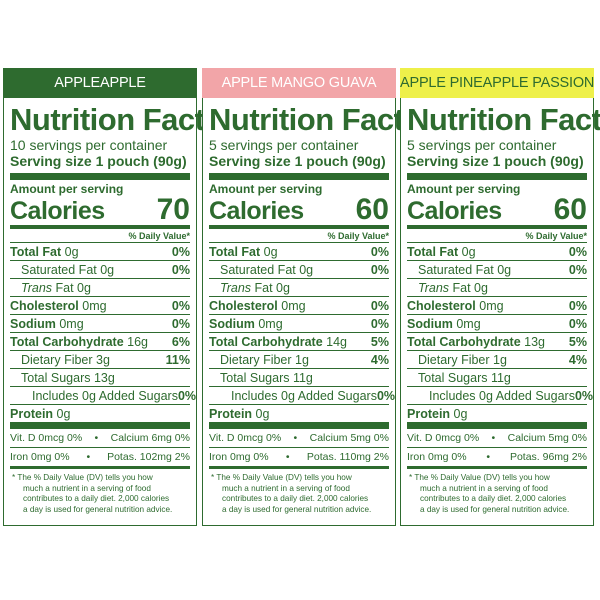 The image size is (600, 600). Describe the element at coordinates (497, 438) in the screenshot. I see `vitamin-row-1: Vit. D 0mcg 0% • Calcium 5mg 0%` at that location.